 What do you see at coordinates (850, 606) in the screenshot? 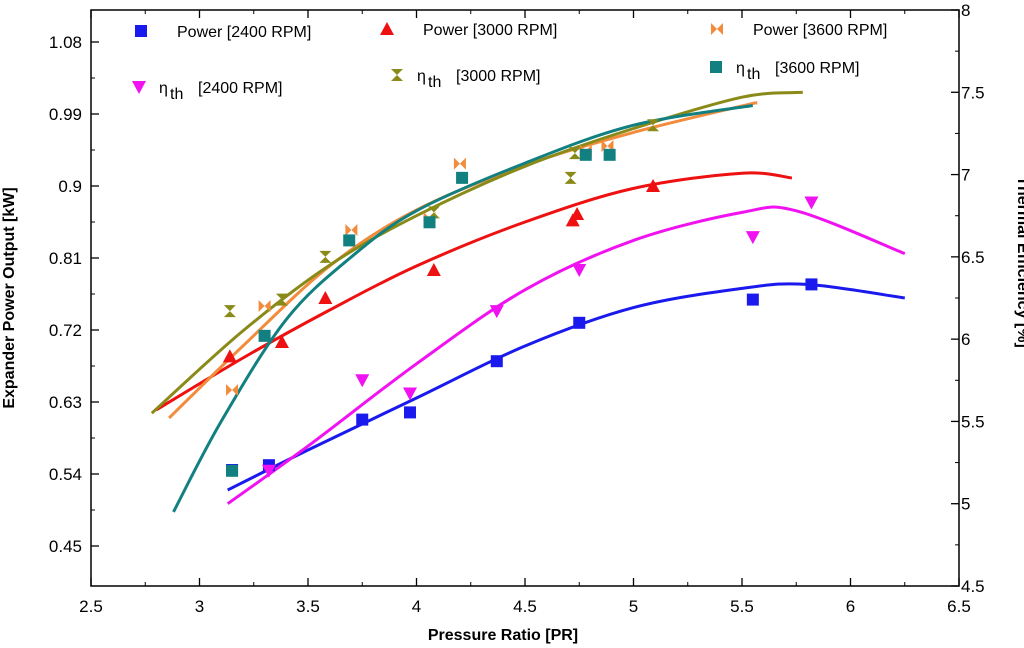
I see `x-tick-label: 6` at bounding box center [850, 606].